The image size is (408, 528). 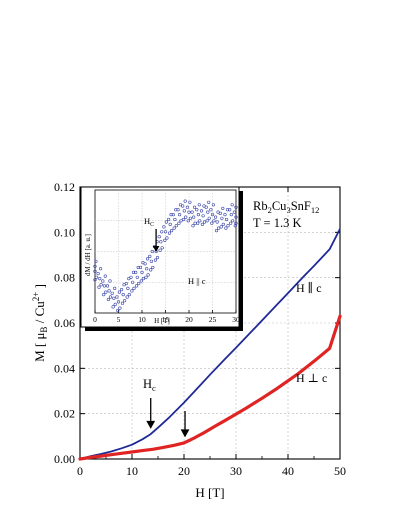 What do you see at coordinates (209, 492) in the screenshot?
I see `main-x-axis-label: H [T]` at bounding box center [209, 492].